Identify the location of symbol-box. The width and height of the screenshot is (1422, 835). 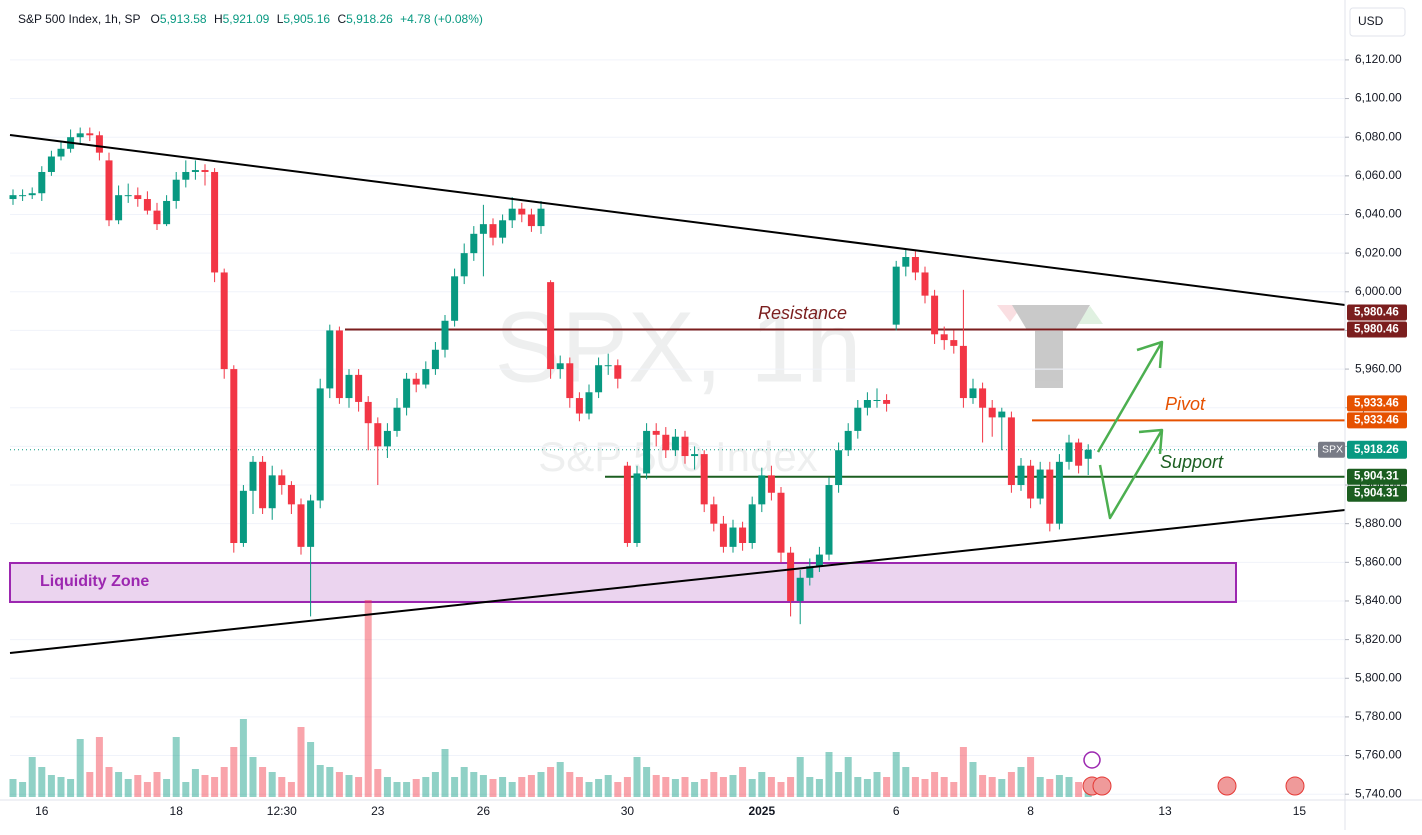
(1331, 449).